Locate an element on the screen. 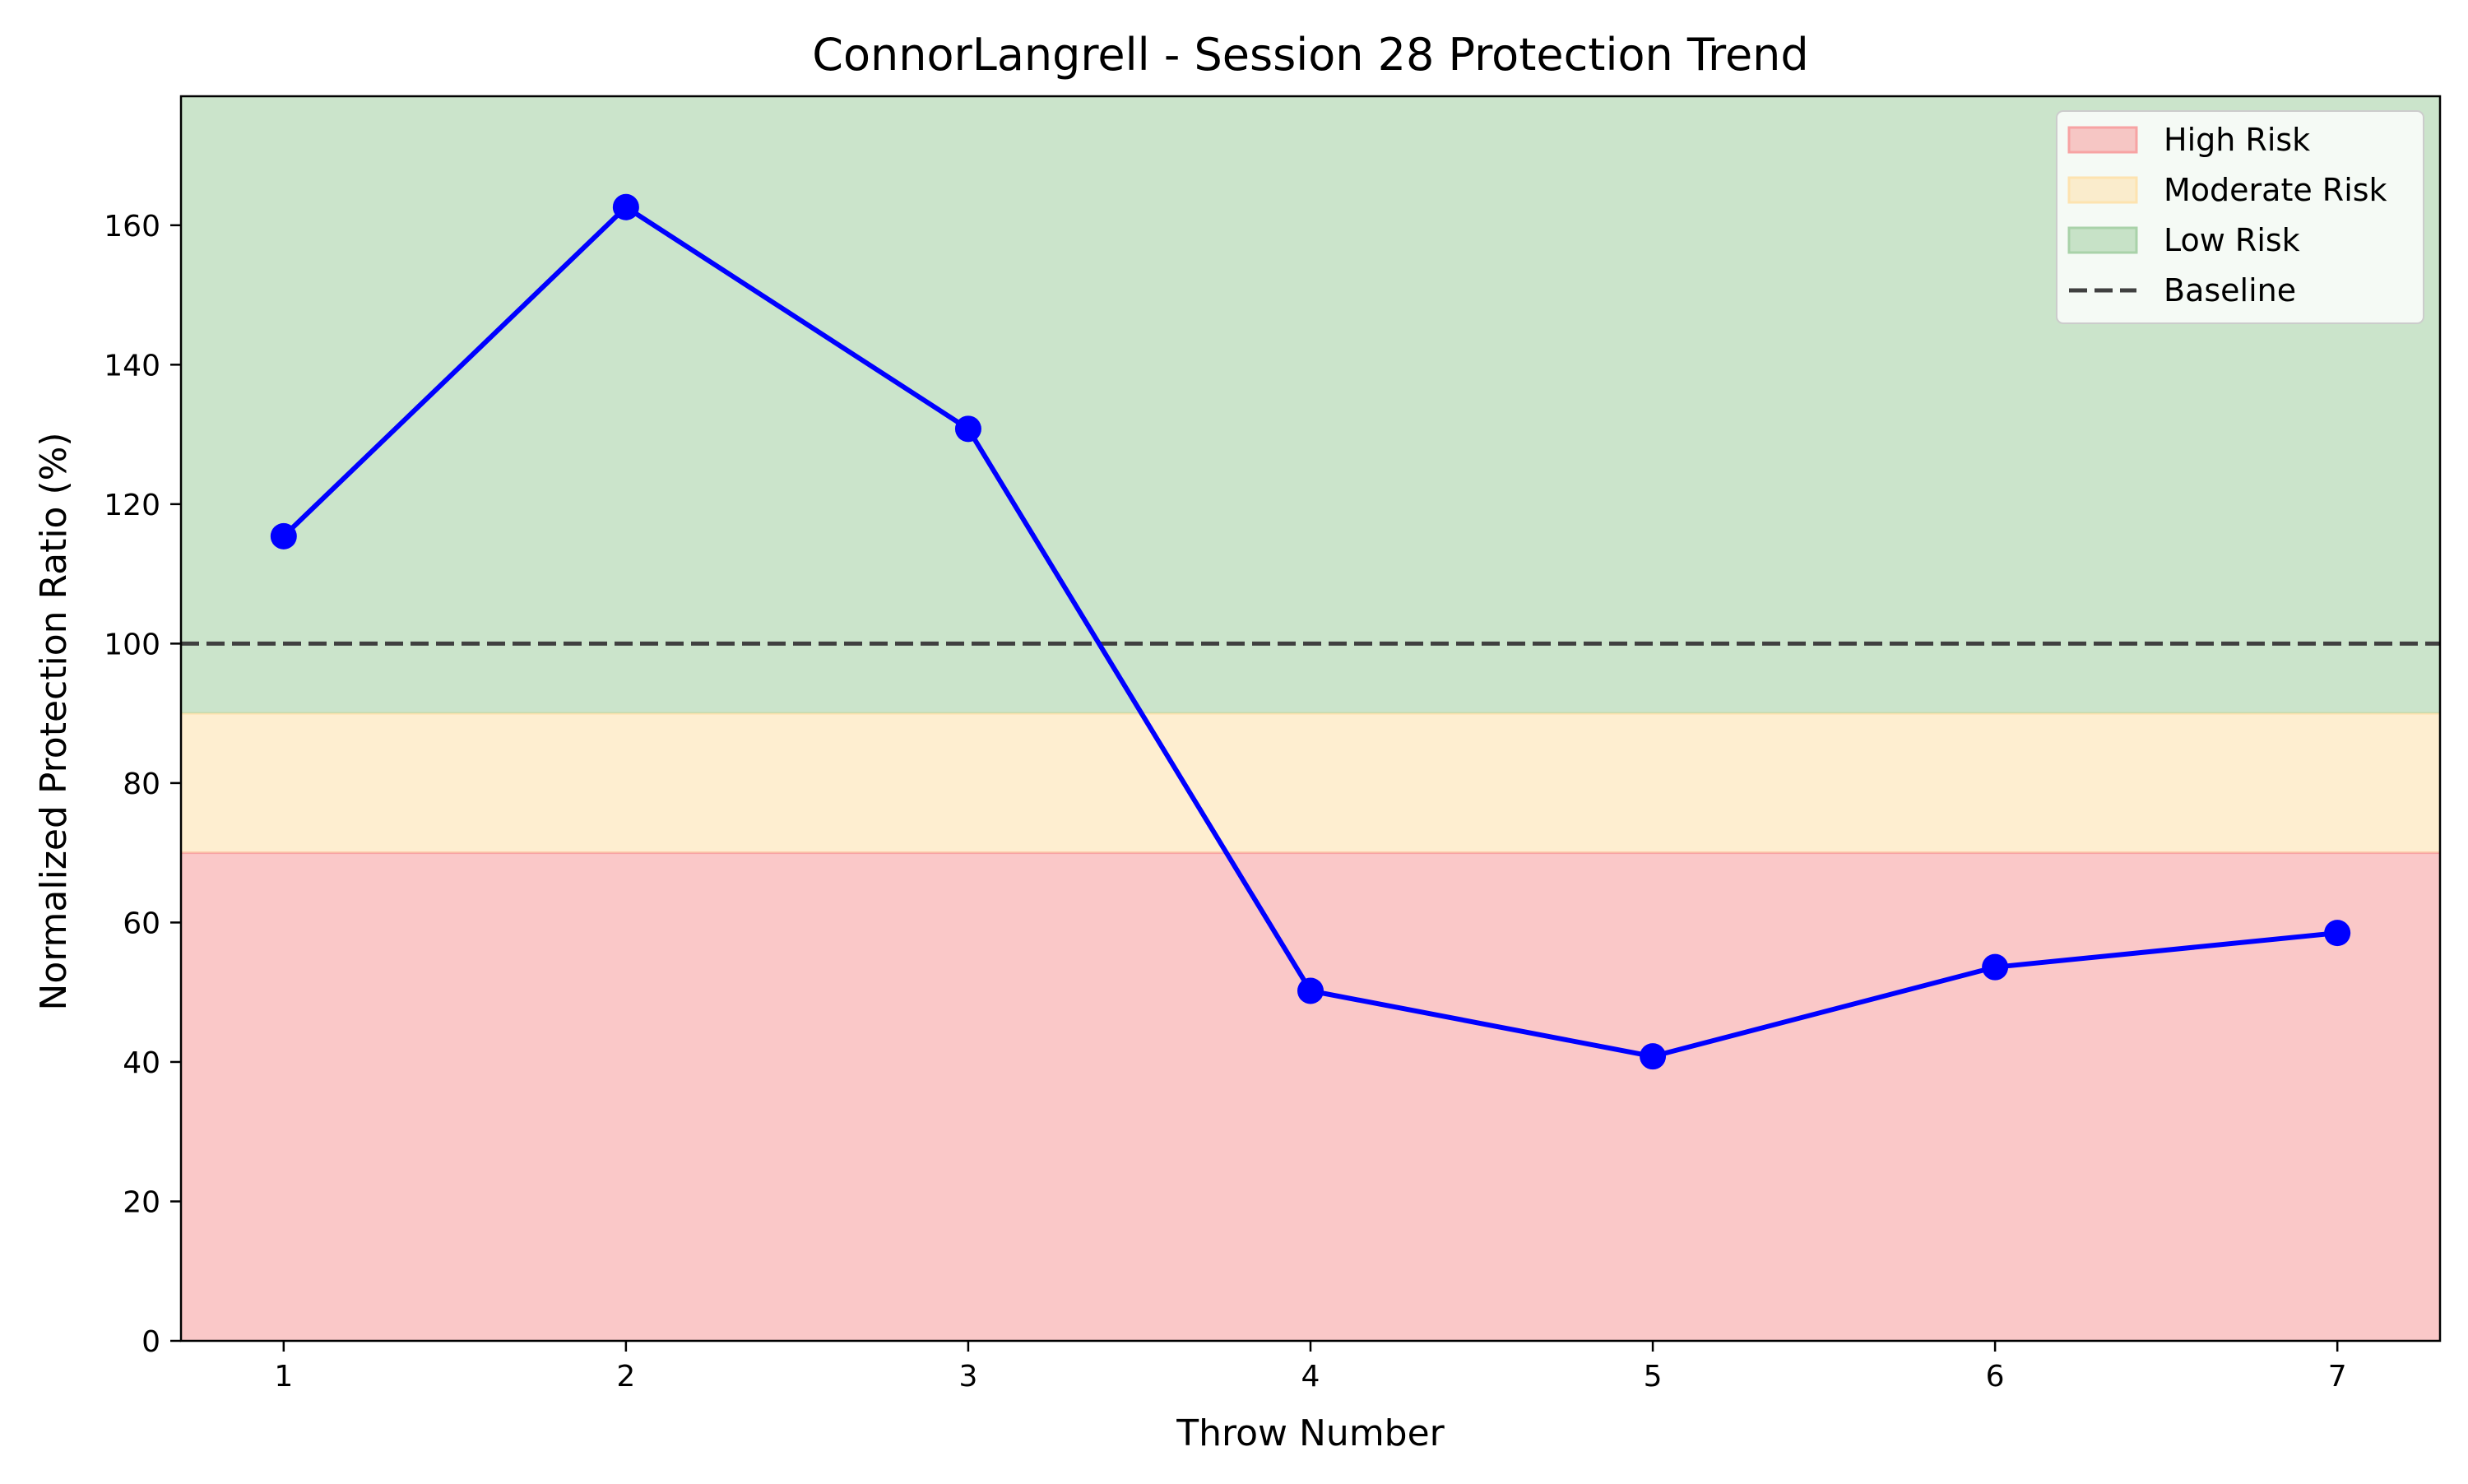  legend-box is located at coordinates (2240, 217).